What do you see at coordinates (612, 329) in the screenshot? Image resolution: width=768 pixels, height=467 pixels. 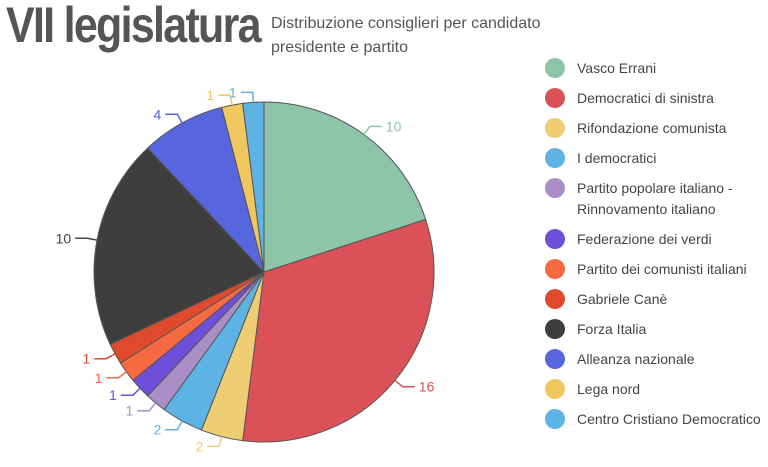 I see `legend-label: Forza Italia` at bounding box center [612, 329].